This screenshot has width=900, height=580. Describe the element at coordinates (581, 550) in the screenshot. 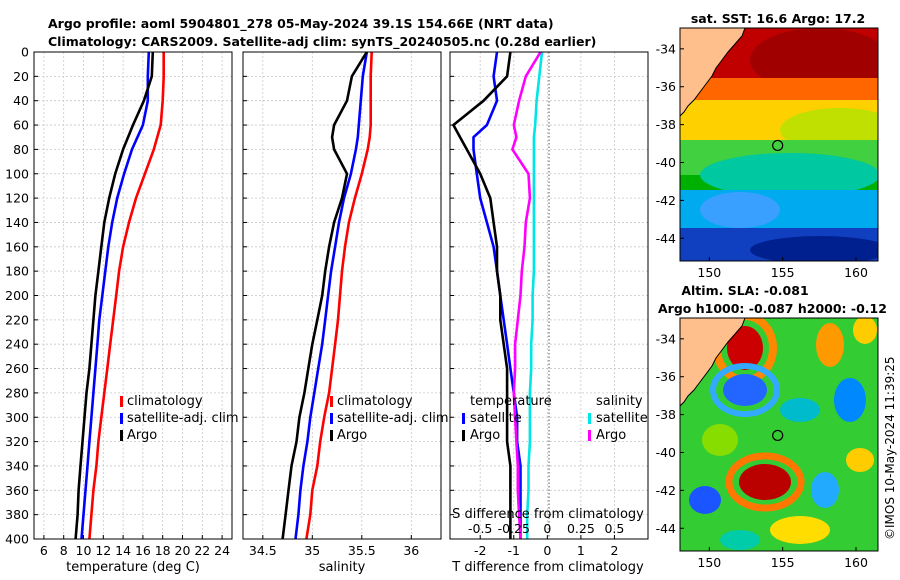

I see `xtick-label: 1` at that location.